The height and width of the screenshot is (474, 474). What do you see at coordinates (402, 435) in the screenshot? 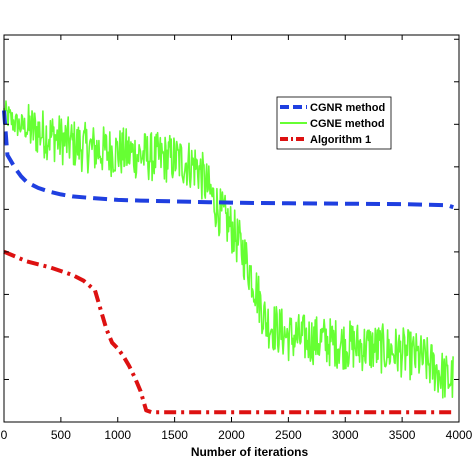
I see `x-tick-label: 3500` at bounding box center [402, 435].